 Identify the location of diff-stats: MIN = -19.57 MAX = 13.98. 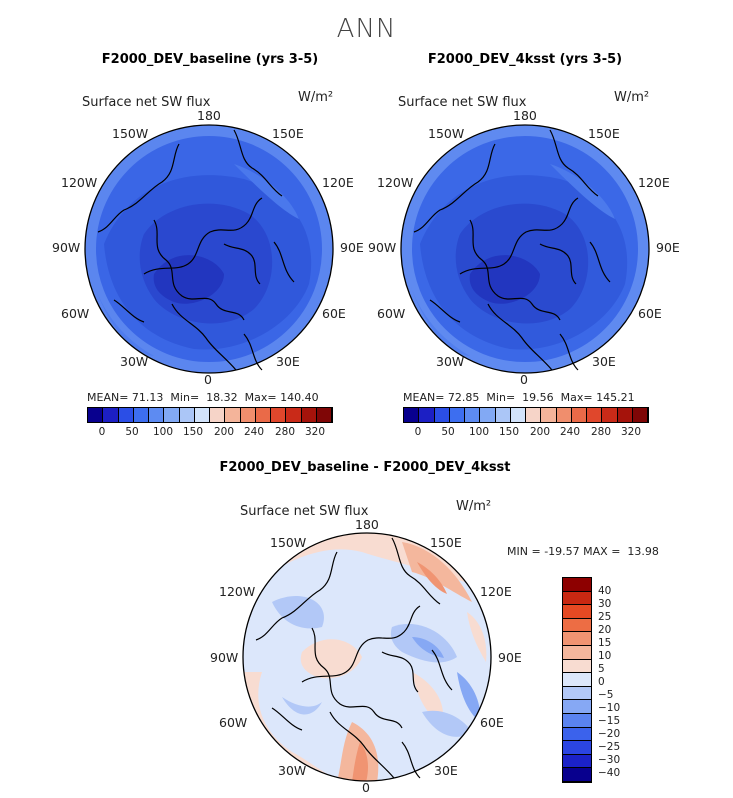
(583, 551).